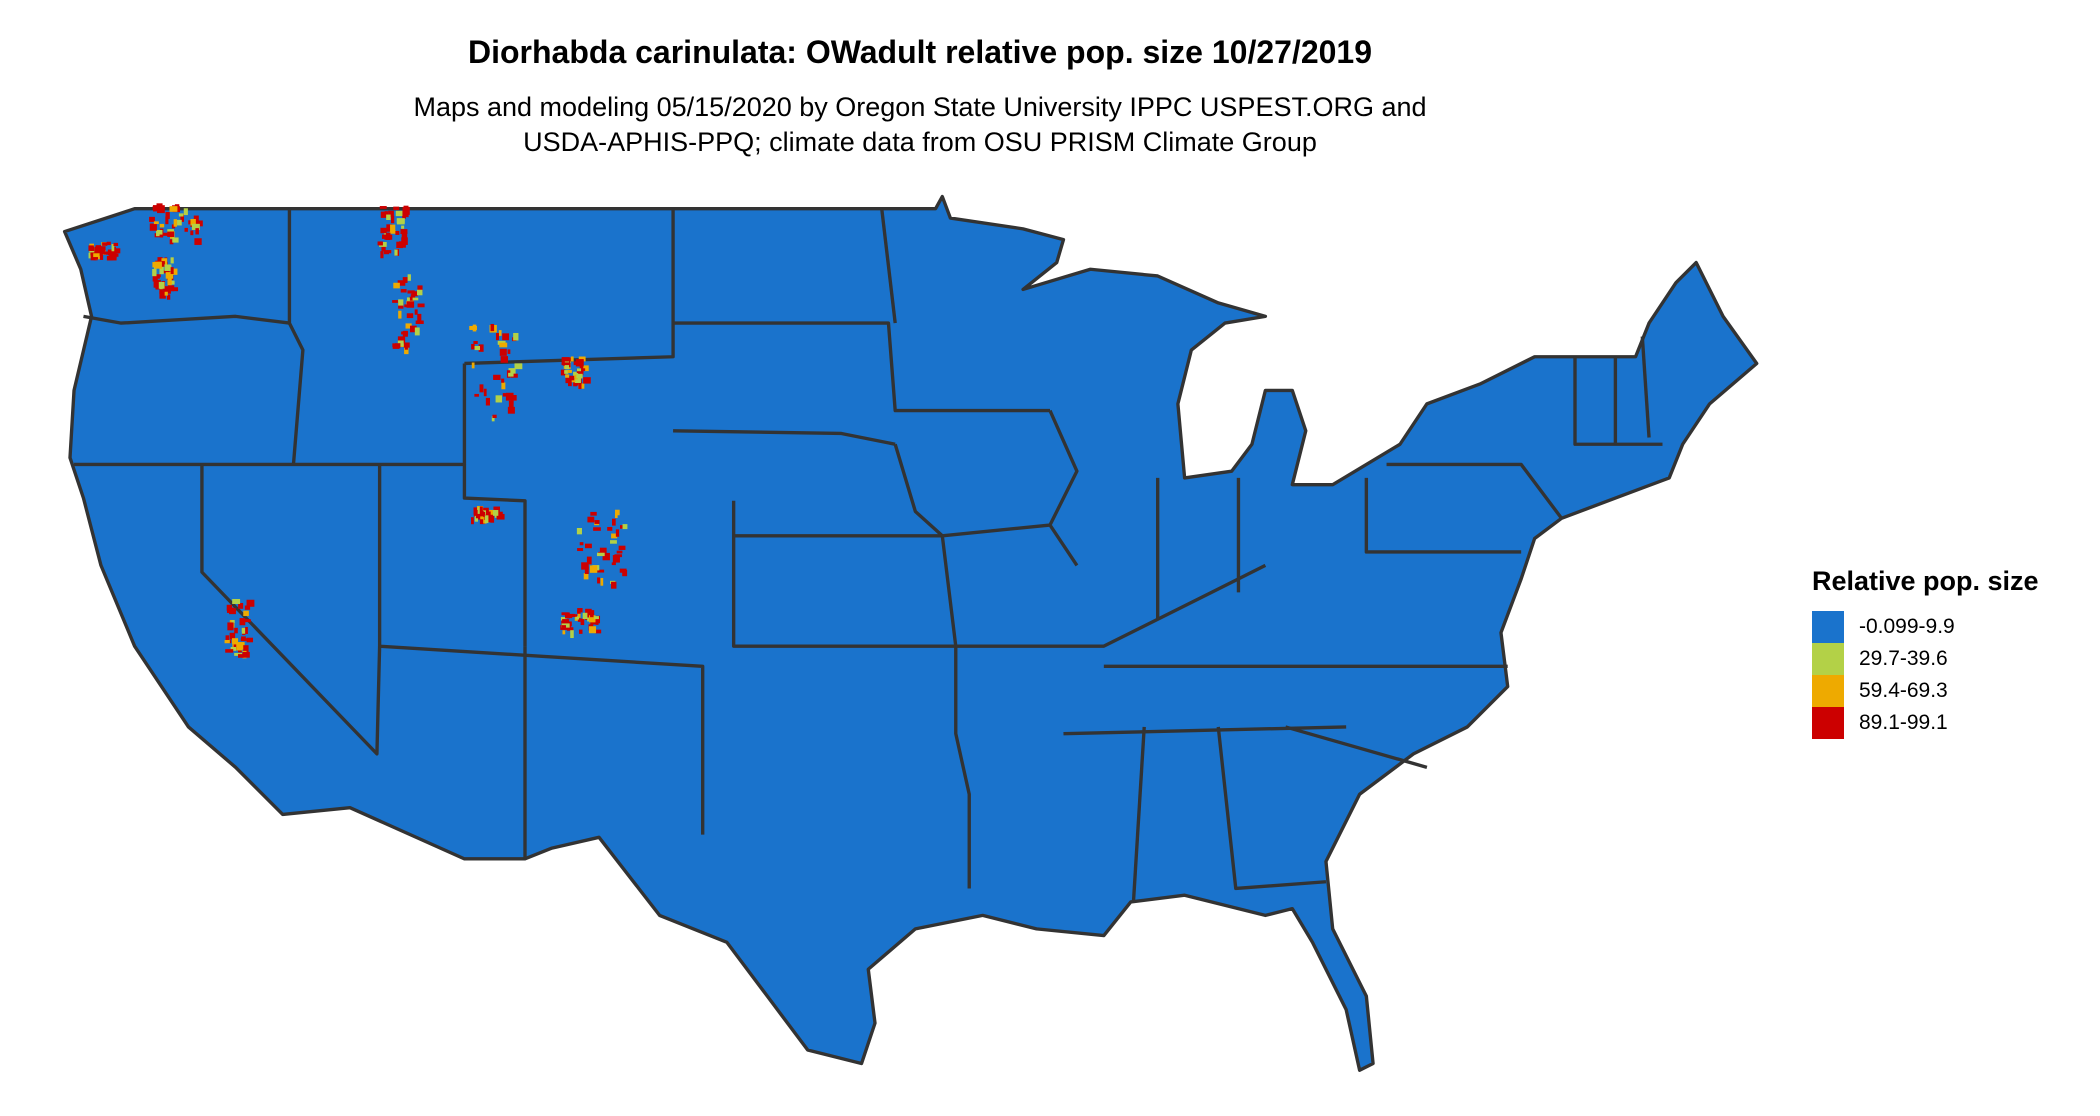 Image resolution: width=2100 pixels, height=1116 pixels. I want to click on legend-label: 89.1-99.1, so click(1903, 722).